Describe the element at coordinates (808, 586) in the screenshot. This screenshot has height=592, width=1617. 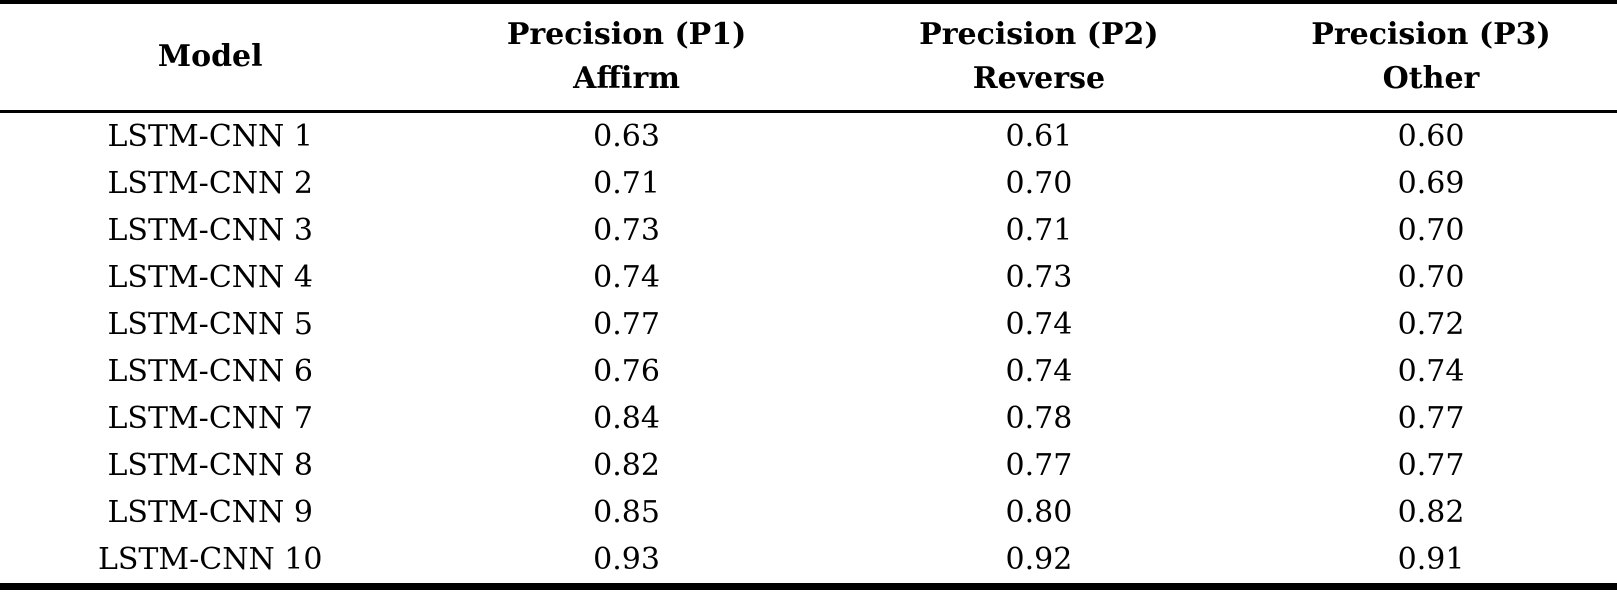
I see `table-bottom-rule` at that location.